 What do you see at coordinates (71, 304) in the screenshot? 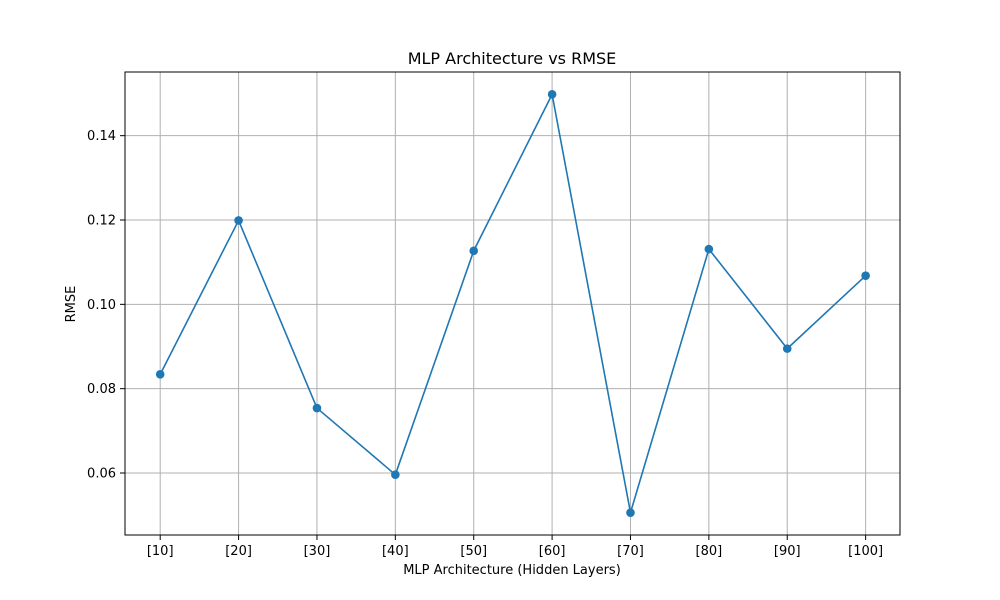
I see `y-axis-title: RMSE` at bounding box center [71, 304].